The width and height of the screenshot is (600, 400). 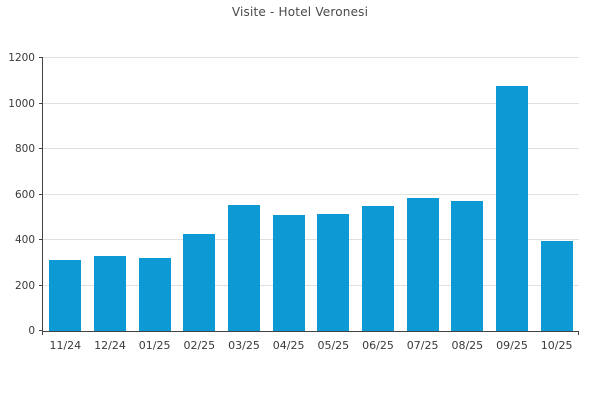 What do you see at coordinates (21, 103) in the screenshot?
I see `y-tick-label: 1000` at bounding box center [21, 103].